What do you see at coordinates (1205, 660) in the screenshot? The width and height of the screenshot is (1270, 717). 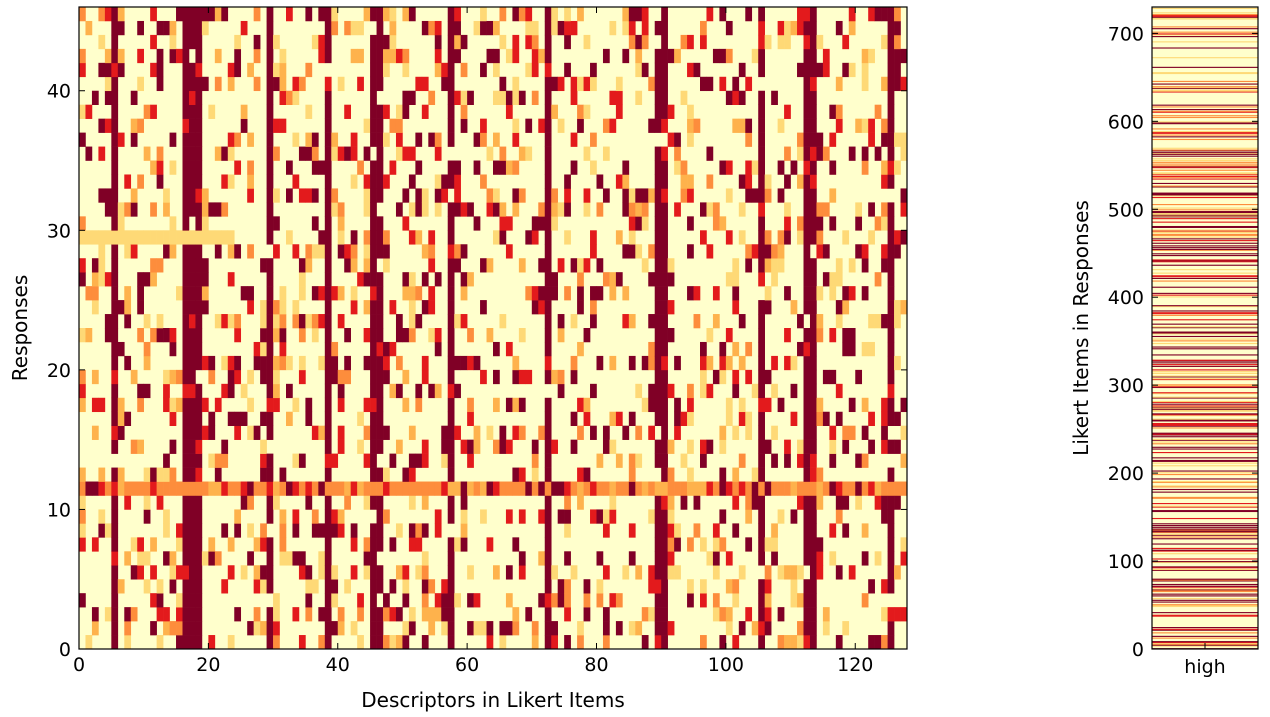 I see `side-x-ticks: high` at bounding box center [1205, 660].